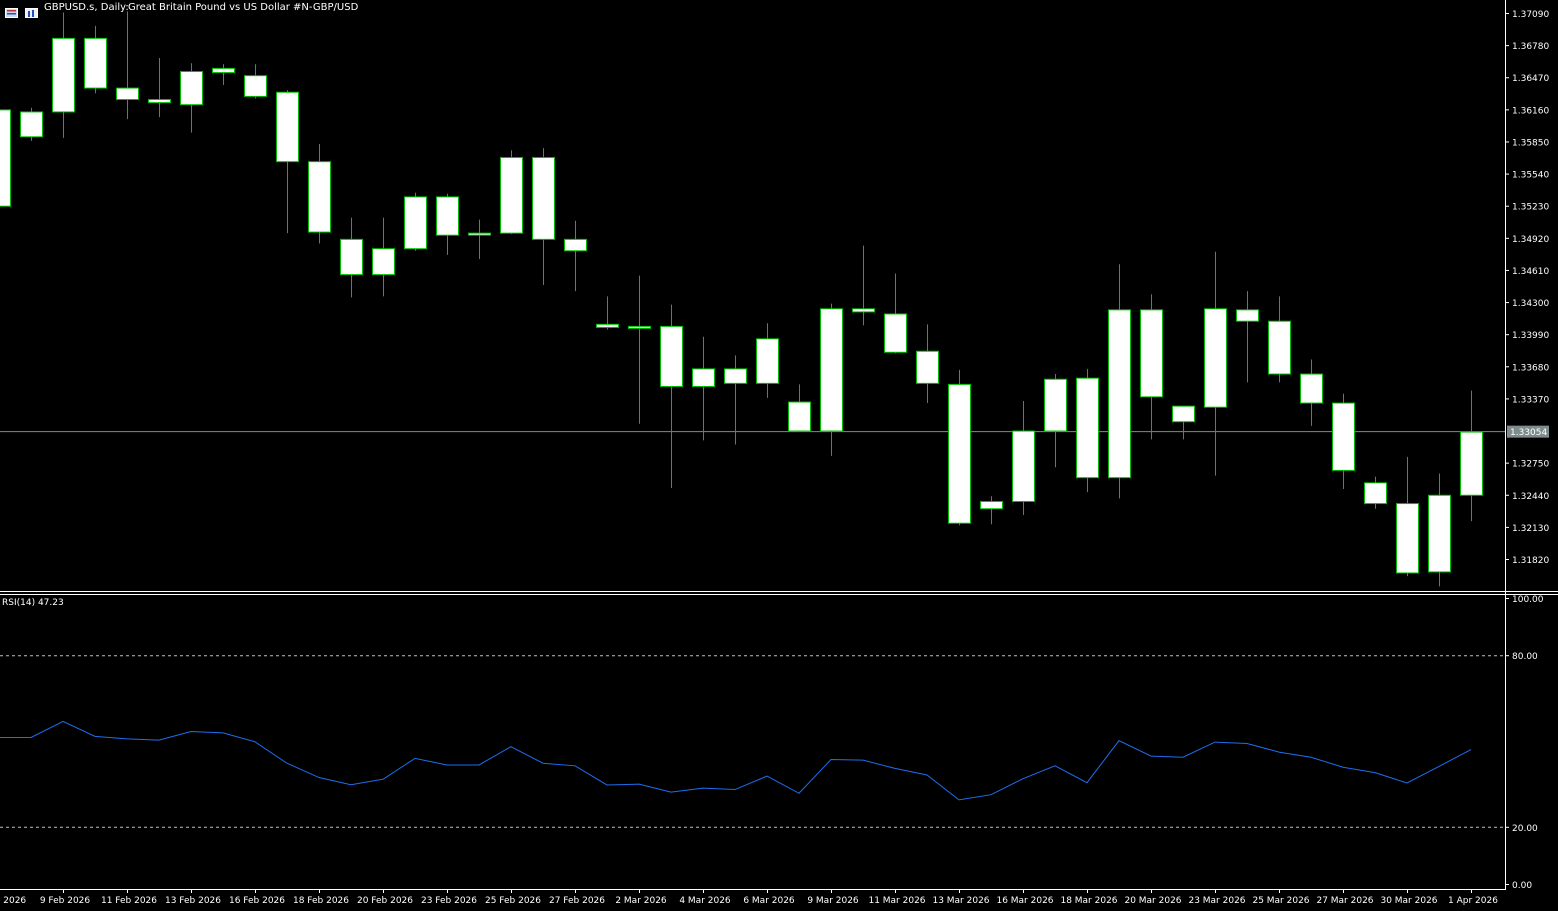 This screenshot has width=1558, height=911. Describe the element at coordinates (11, 10) in the screenshot. I see `chart-menu-icon` at that location.